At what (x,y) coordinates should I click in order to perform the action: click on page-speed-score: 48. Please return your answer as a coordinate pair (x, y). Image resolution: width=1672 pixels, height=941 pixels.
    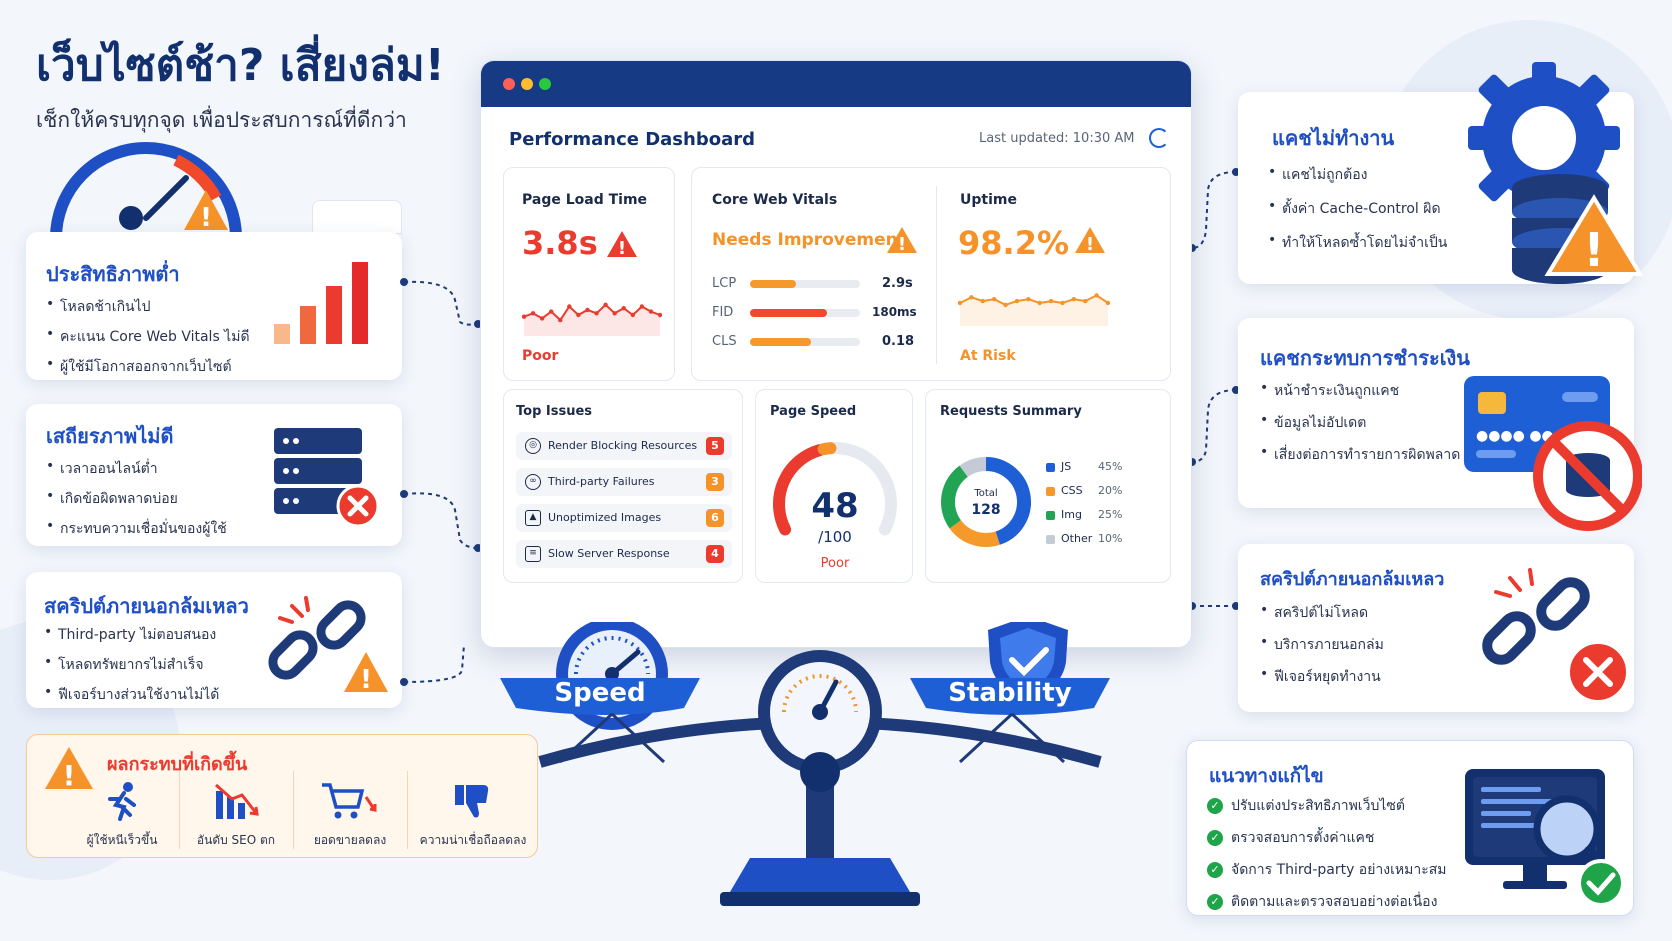
    Looking at the image, I should click on (835, 506).